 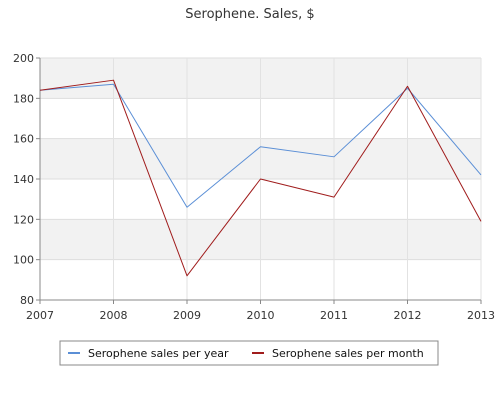 What do you see at coordinates (261, 315) in the screenshot?
I see `x-tick-label: 2010` at bounding box center [261, 315].